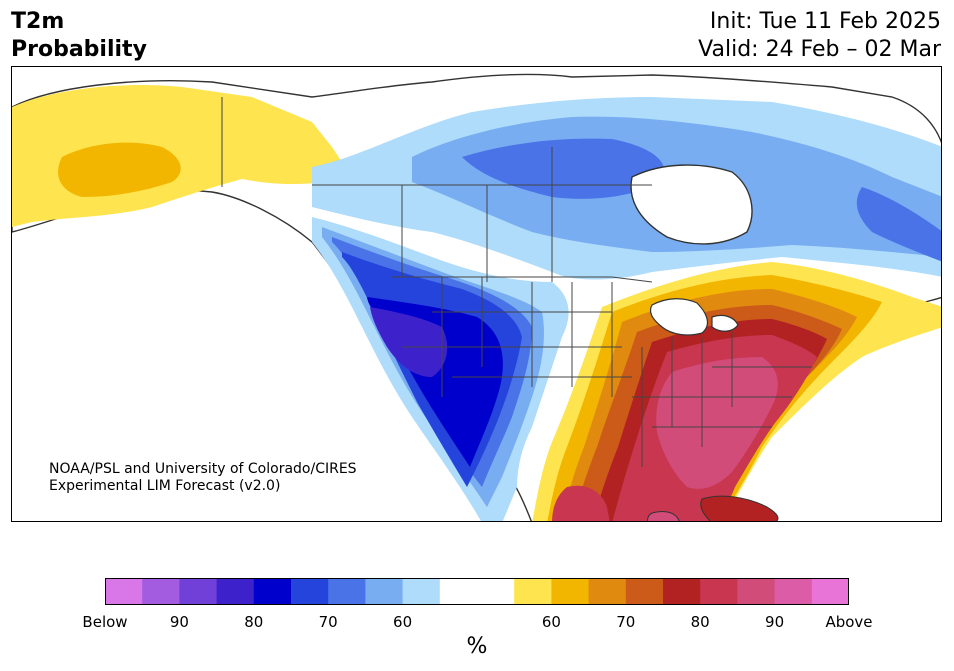  What do you see at coordinates (409, 342) in the screenshot?
I see `west-cold-purple` at bounding box center [409, 342].